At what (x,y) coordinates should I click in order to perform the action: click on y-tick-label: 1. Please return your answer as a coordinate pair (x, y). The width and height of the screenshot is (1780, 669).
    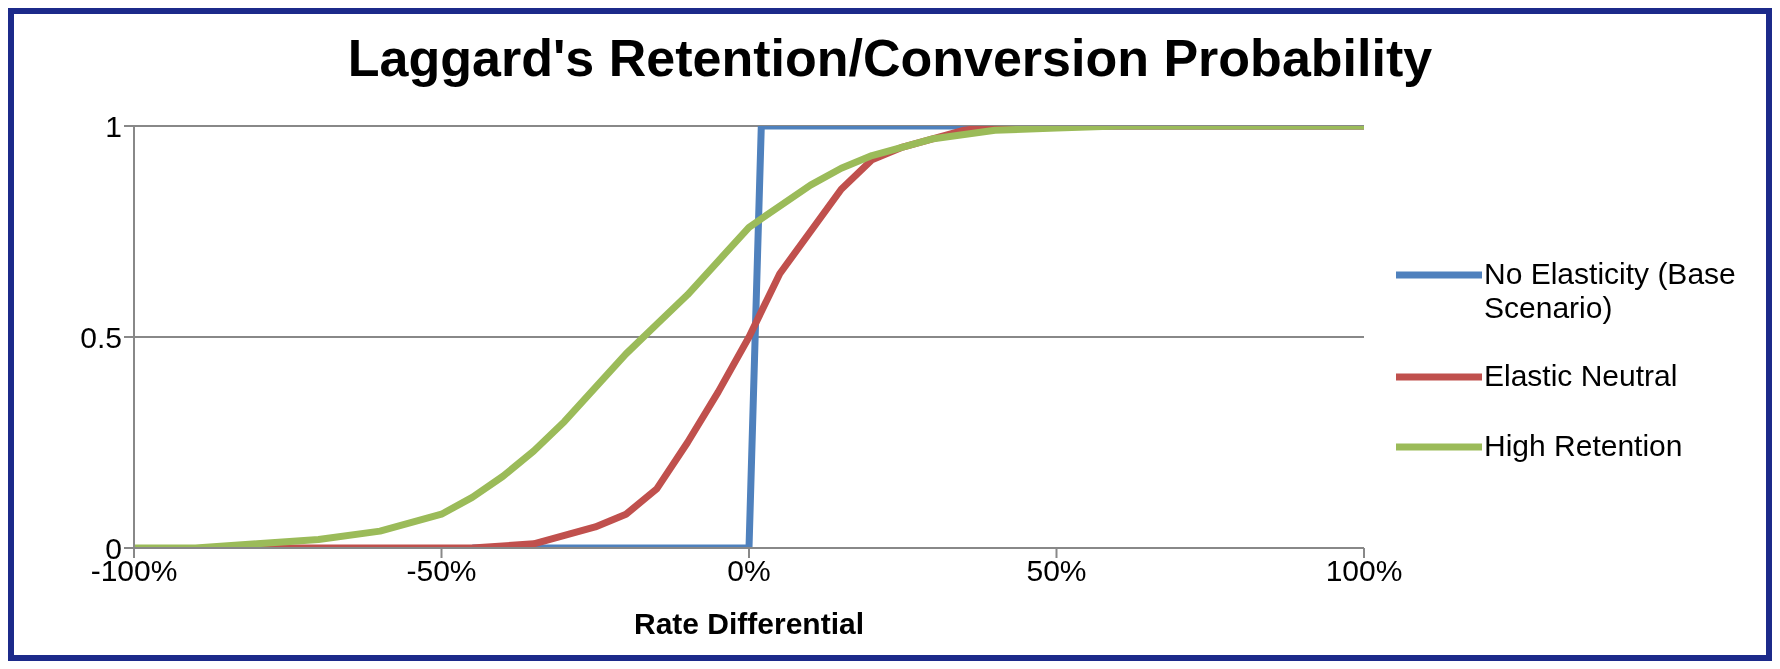
    Looking at the image, I should click on (113, 126).